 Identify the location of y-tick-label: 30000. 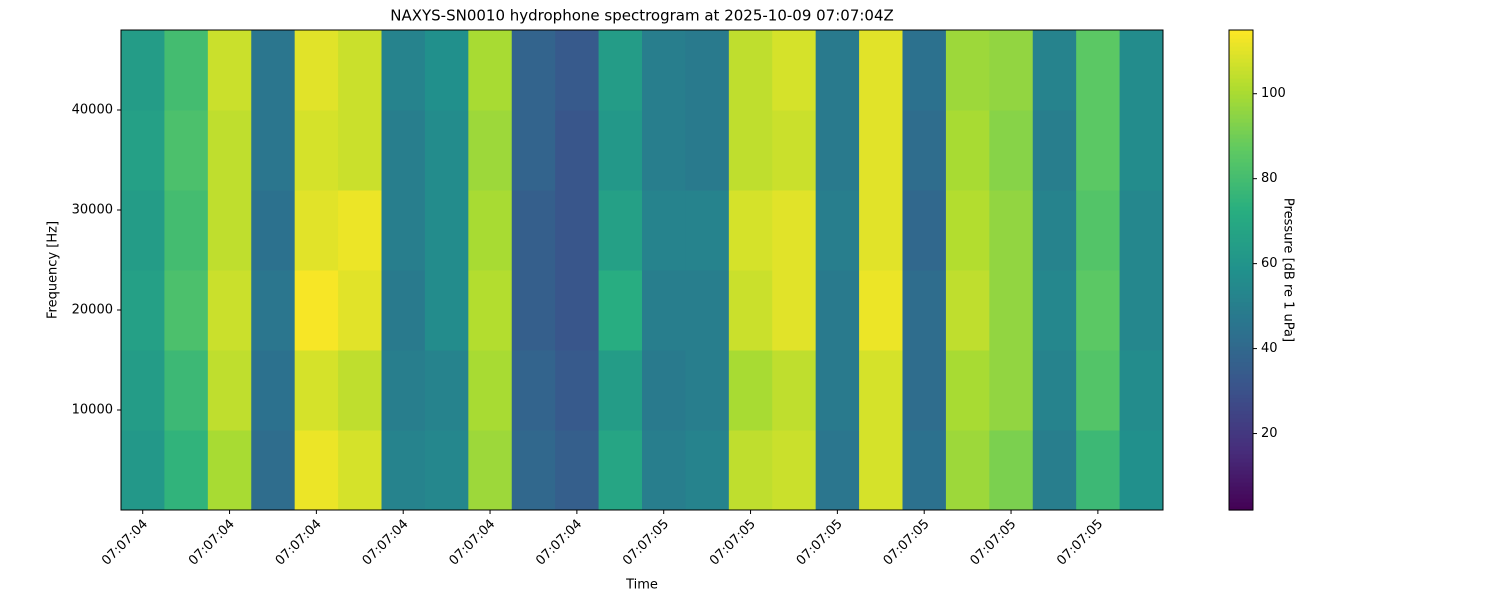
(92, 210).